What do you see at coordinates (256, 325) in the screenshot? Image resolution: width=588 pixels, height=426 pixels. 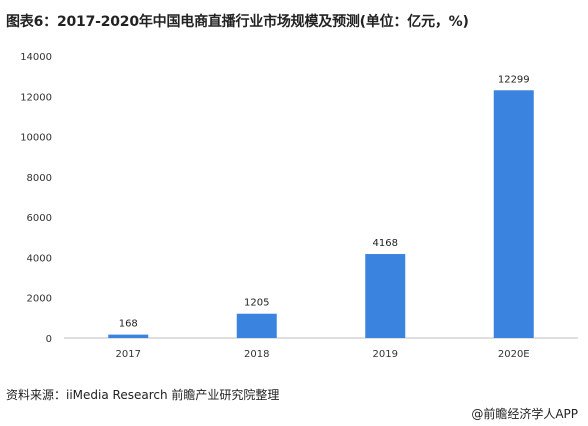 I see `bar-2018` at bounding box center [256, 325].